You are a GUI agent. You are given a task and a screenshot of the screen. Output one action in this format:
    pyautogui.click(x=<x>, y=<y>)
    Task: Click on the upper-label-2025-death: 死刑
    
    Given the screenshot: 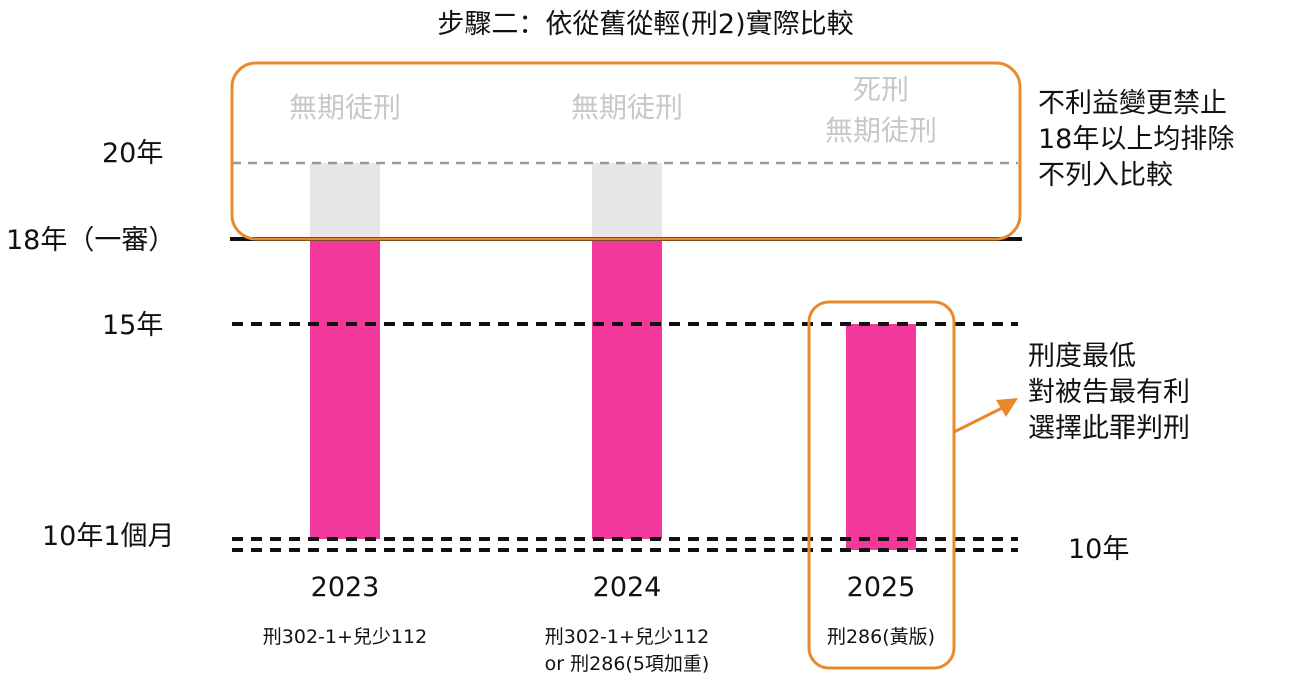 What is the action you would take?
    pyautogui.click(x=880, y=89)
    